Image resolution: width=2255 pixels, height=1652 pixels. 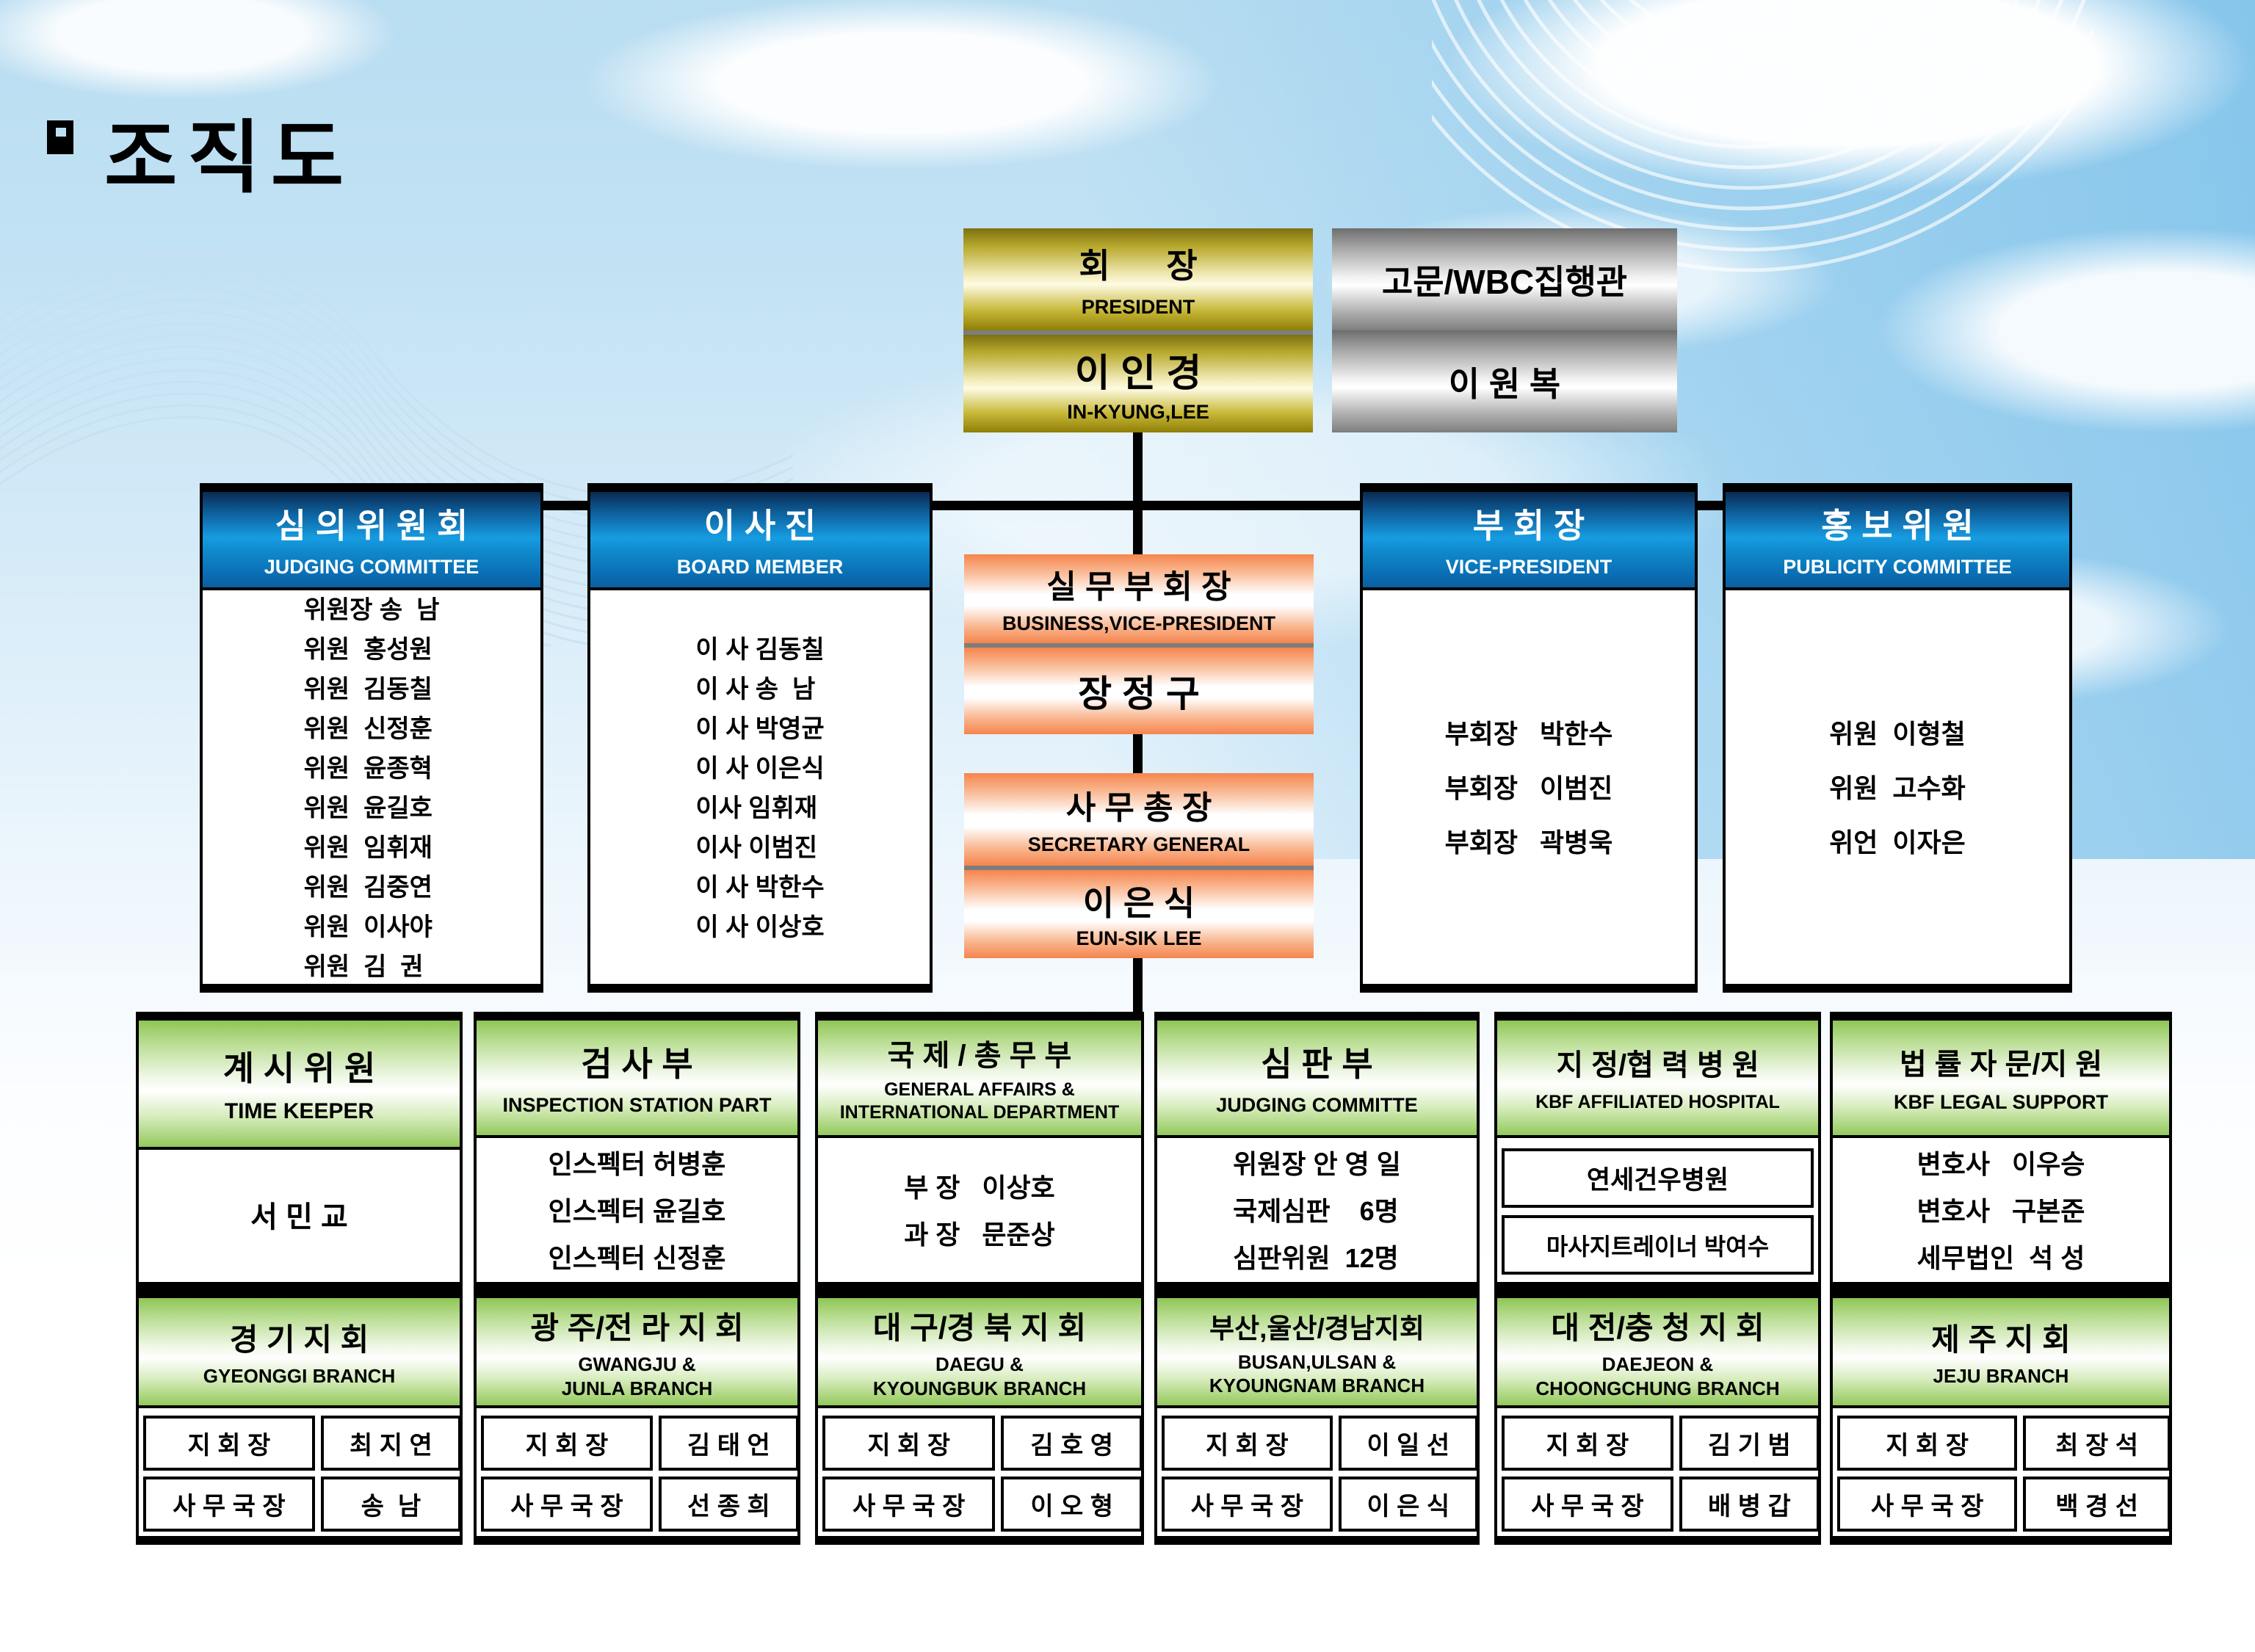 What do you see at coordinates (1657, 1376) in the screenshot?
I see `daejeon-choongchung-branch-title-en: DAEJEON & CHOONGCHUNG BRANCH` at bounding box center [1657, 1376].